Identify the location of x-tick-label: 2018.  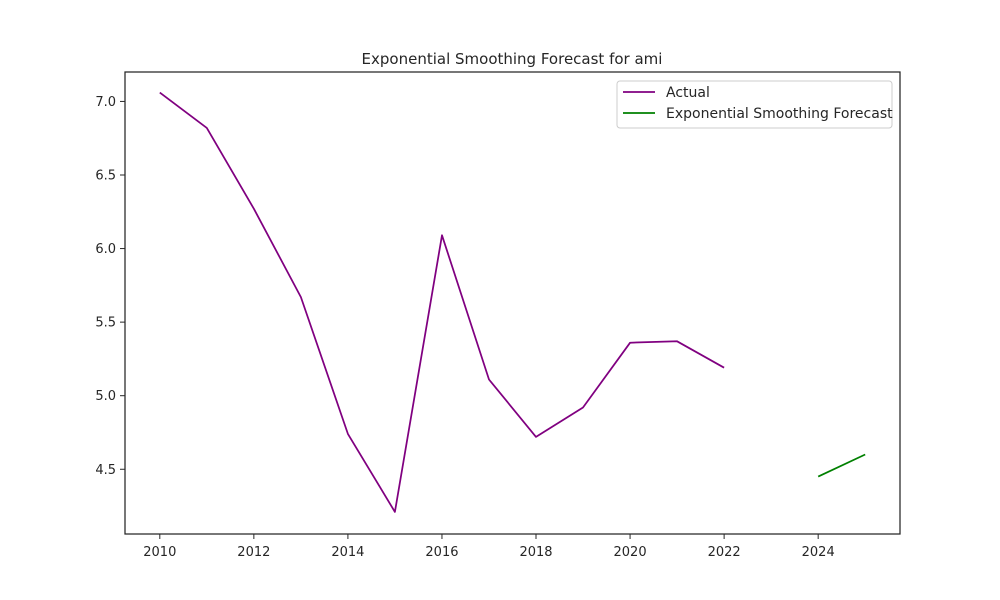
(535, 552).